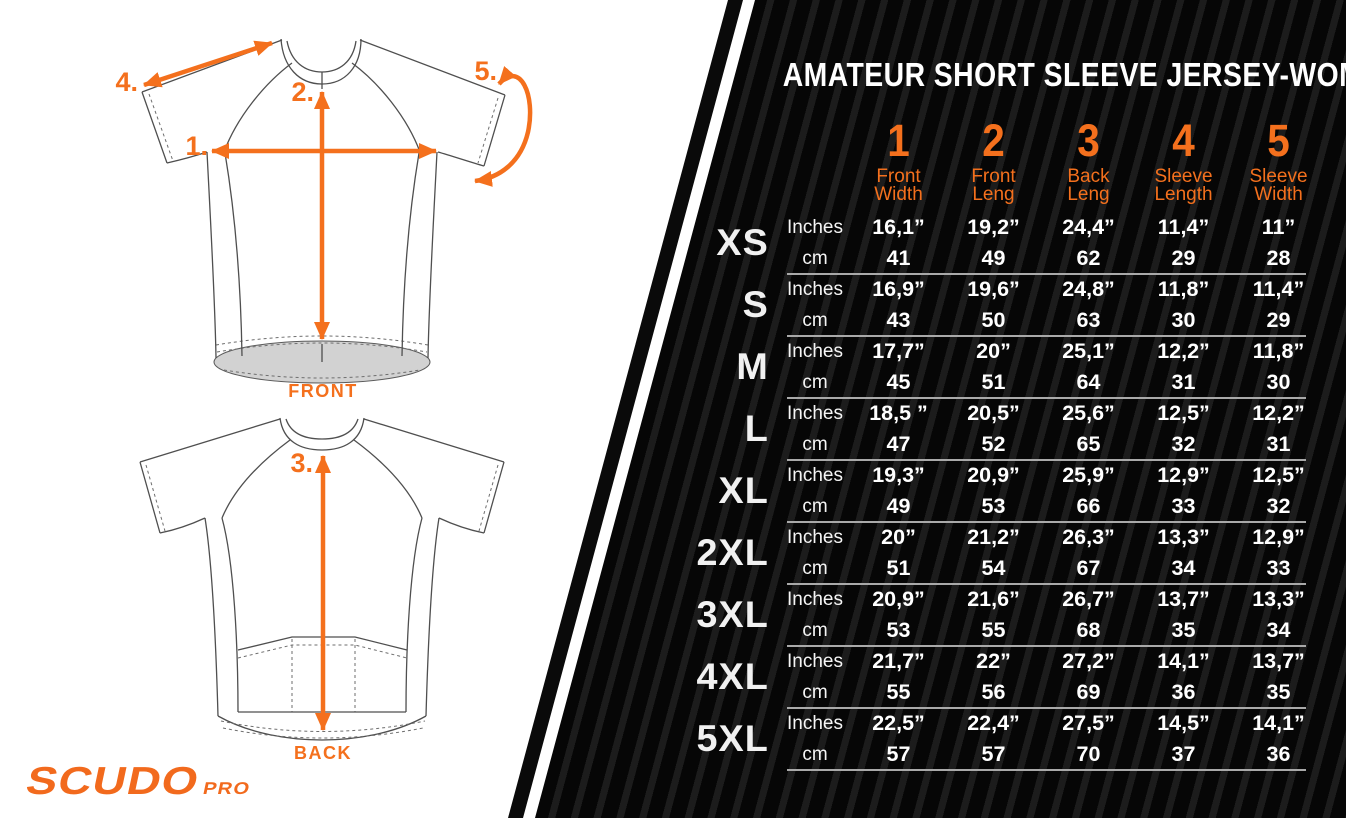 The width and height of the screenshot is (1346, 818). What do you see at coordinates (732, 552) in the screenshot?
I see `size-label: 2XL` at bounding box center [732, 552].